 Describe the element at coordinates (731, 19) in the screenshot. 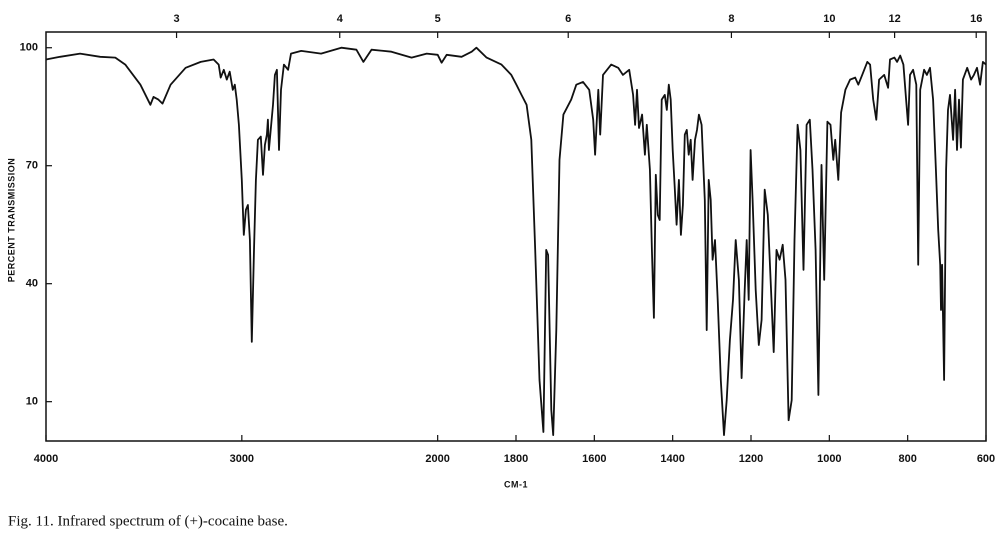

I see `x2-tick-label: 8` at that location.